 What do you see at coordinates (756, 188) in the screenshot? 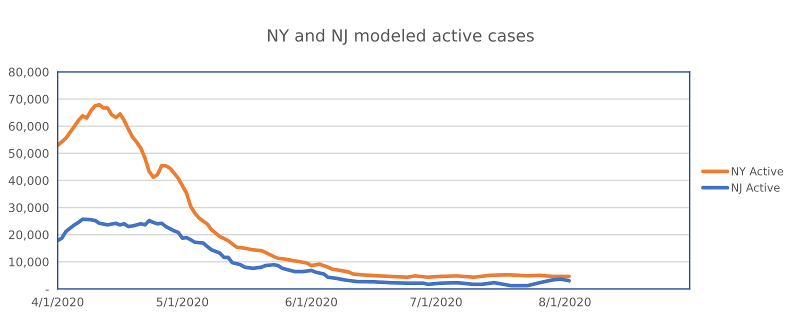
I see `legend-label: NJ Active` at bounding box center [756, 188].